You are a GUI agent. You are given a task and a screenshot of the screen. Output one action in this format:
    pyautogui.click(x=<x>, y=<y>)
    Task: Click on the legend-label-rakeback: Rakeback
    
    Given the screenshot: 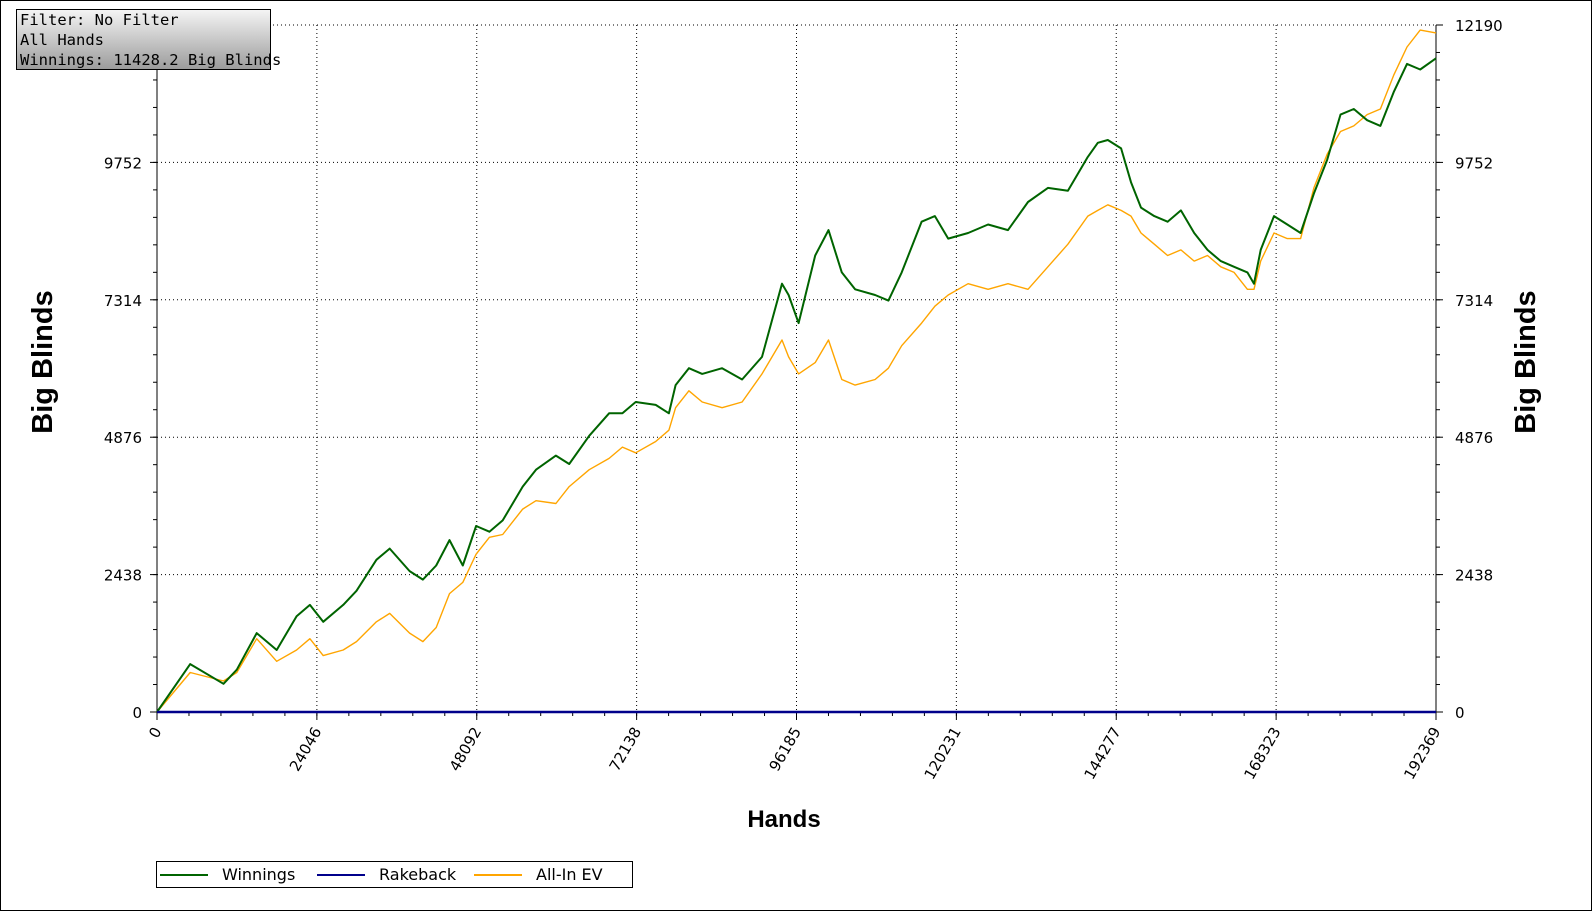 What is the action you would take?
    pyautogui.click(x=418, y=874)
    